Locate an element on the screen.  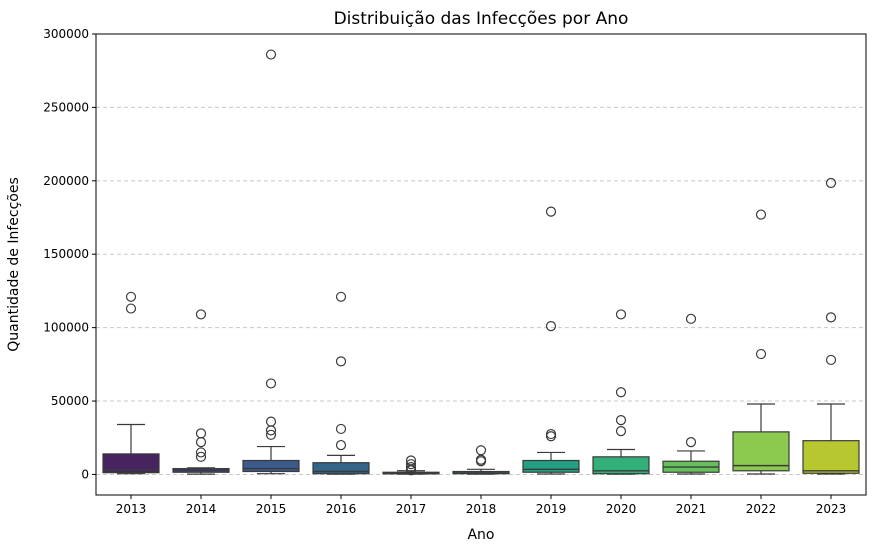
x-tick-label: 2023 is located at coordinates (831, 509).